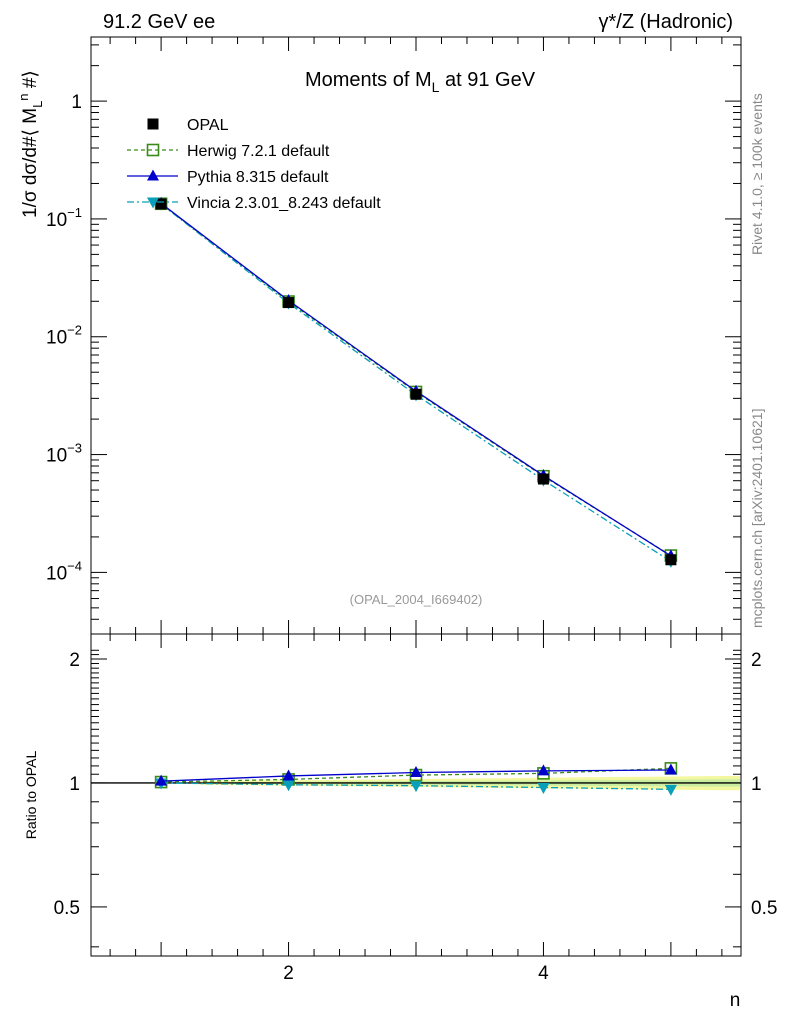  Describe the element at coordinates (159, 22) in the screenshot. I see `header-left: 91.2 GeV ee` at that location.